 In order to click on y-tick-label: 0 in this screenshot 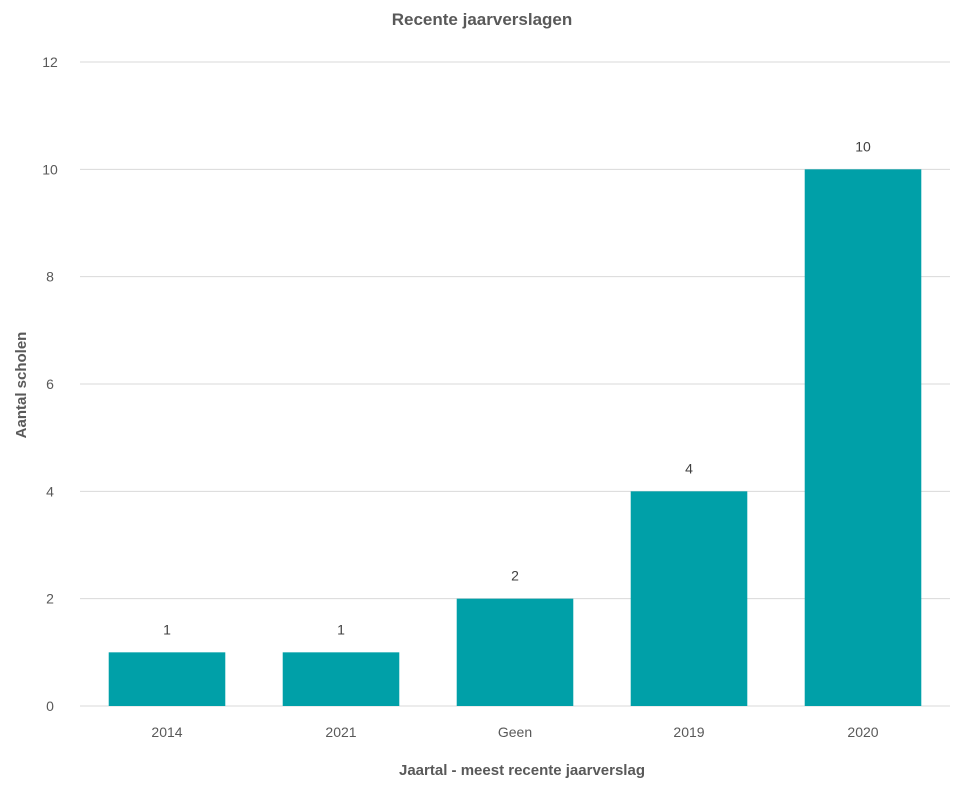, I will do `click(50, 706)`.